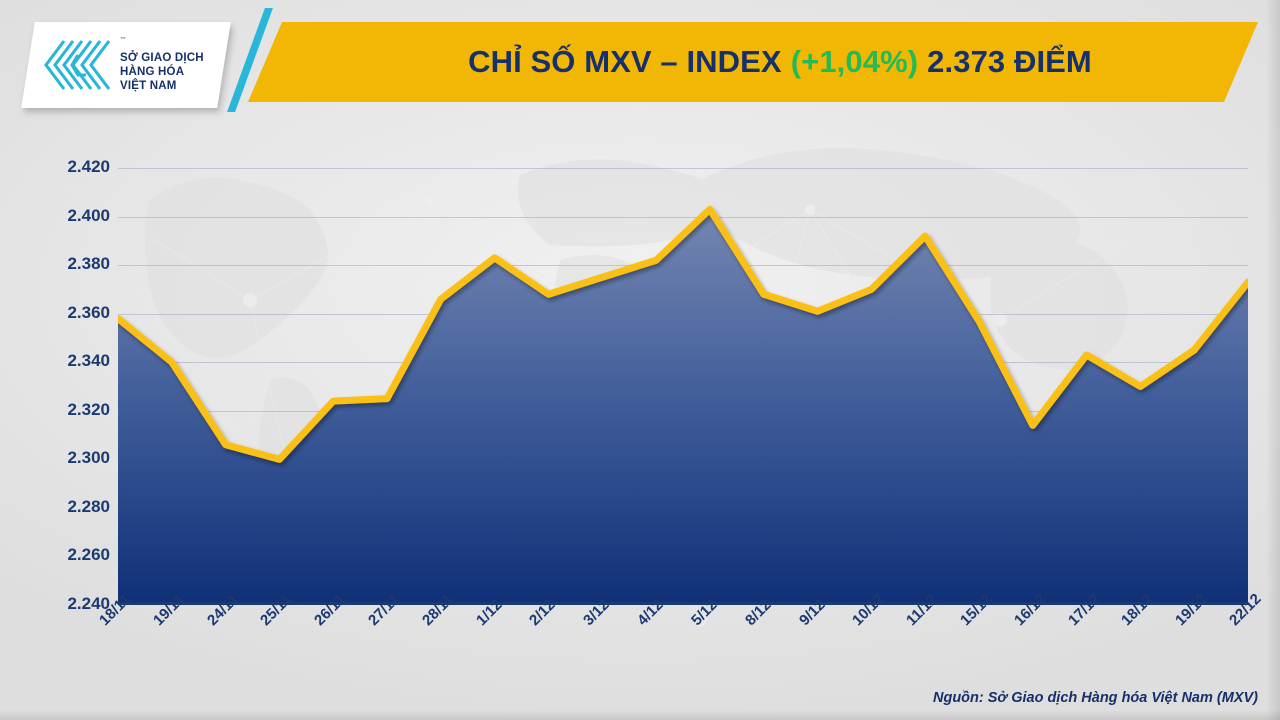  What do you see at coordinates (88, 264) in the screenshot?
I see `y-axis-tick-label: 2.380` at bounding box center [88, 264].